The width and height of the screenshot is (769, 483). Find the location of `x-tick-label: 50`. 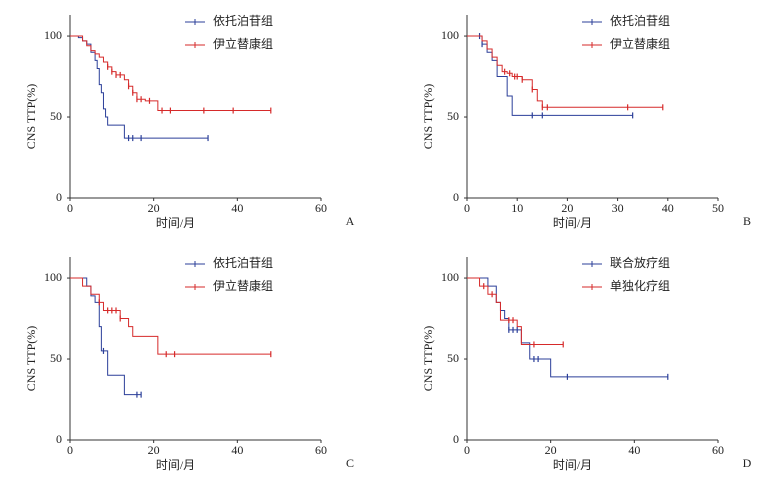

x-tick-label: 50 is located at coordinates (718, 208).